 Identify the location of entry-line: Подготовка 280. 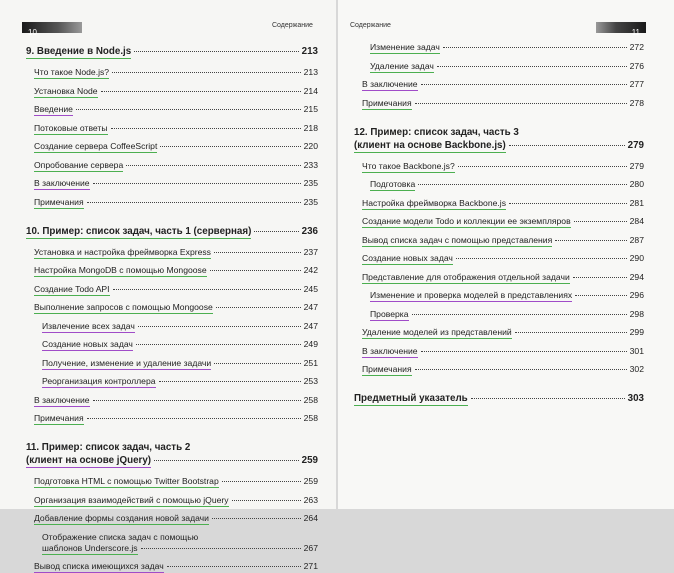
(507, 185).